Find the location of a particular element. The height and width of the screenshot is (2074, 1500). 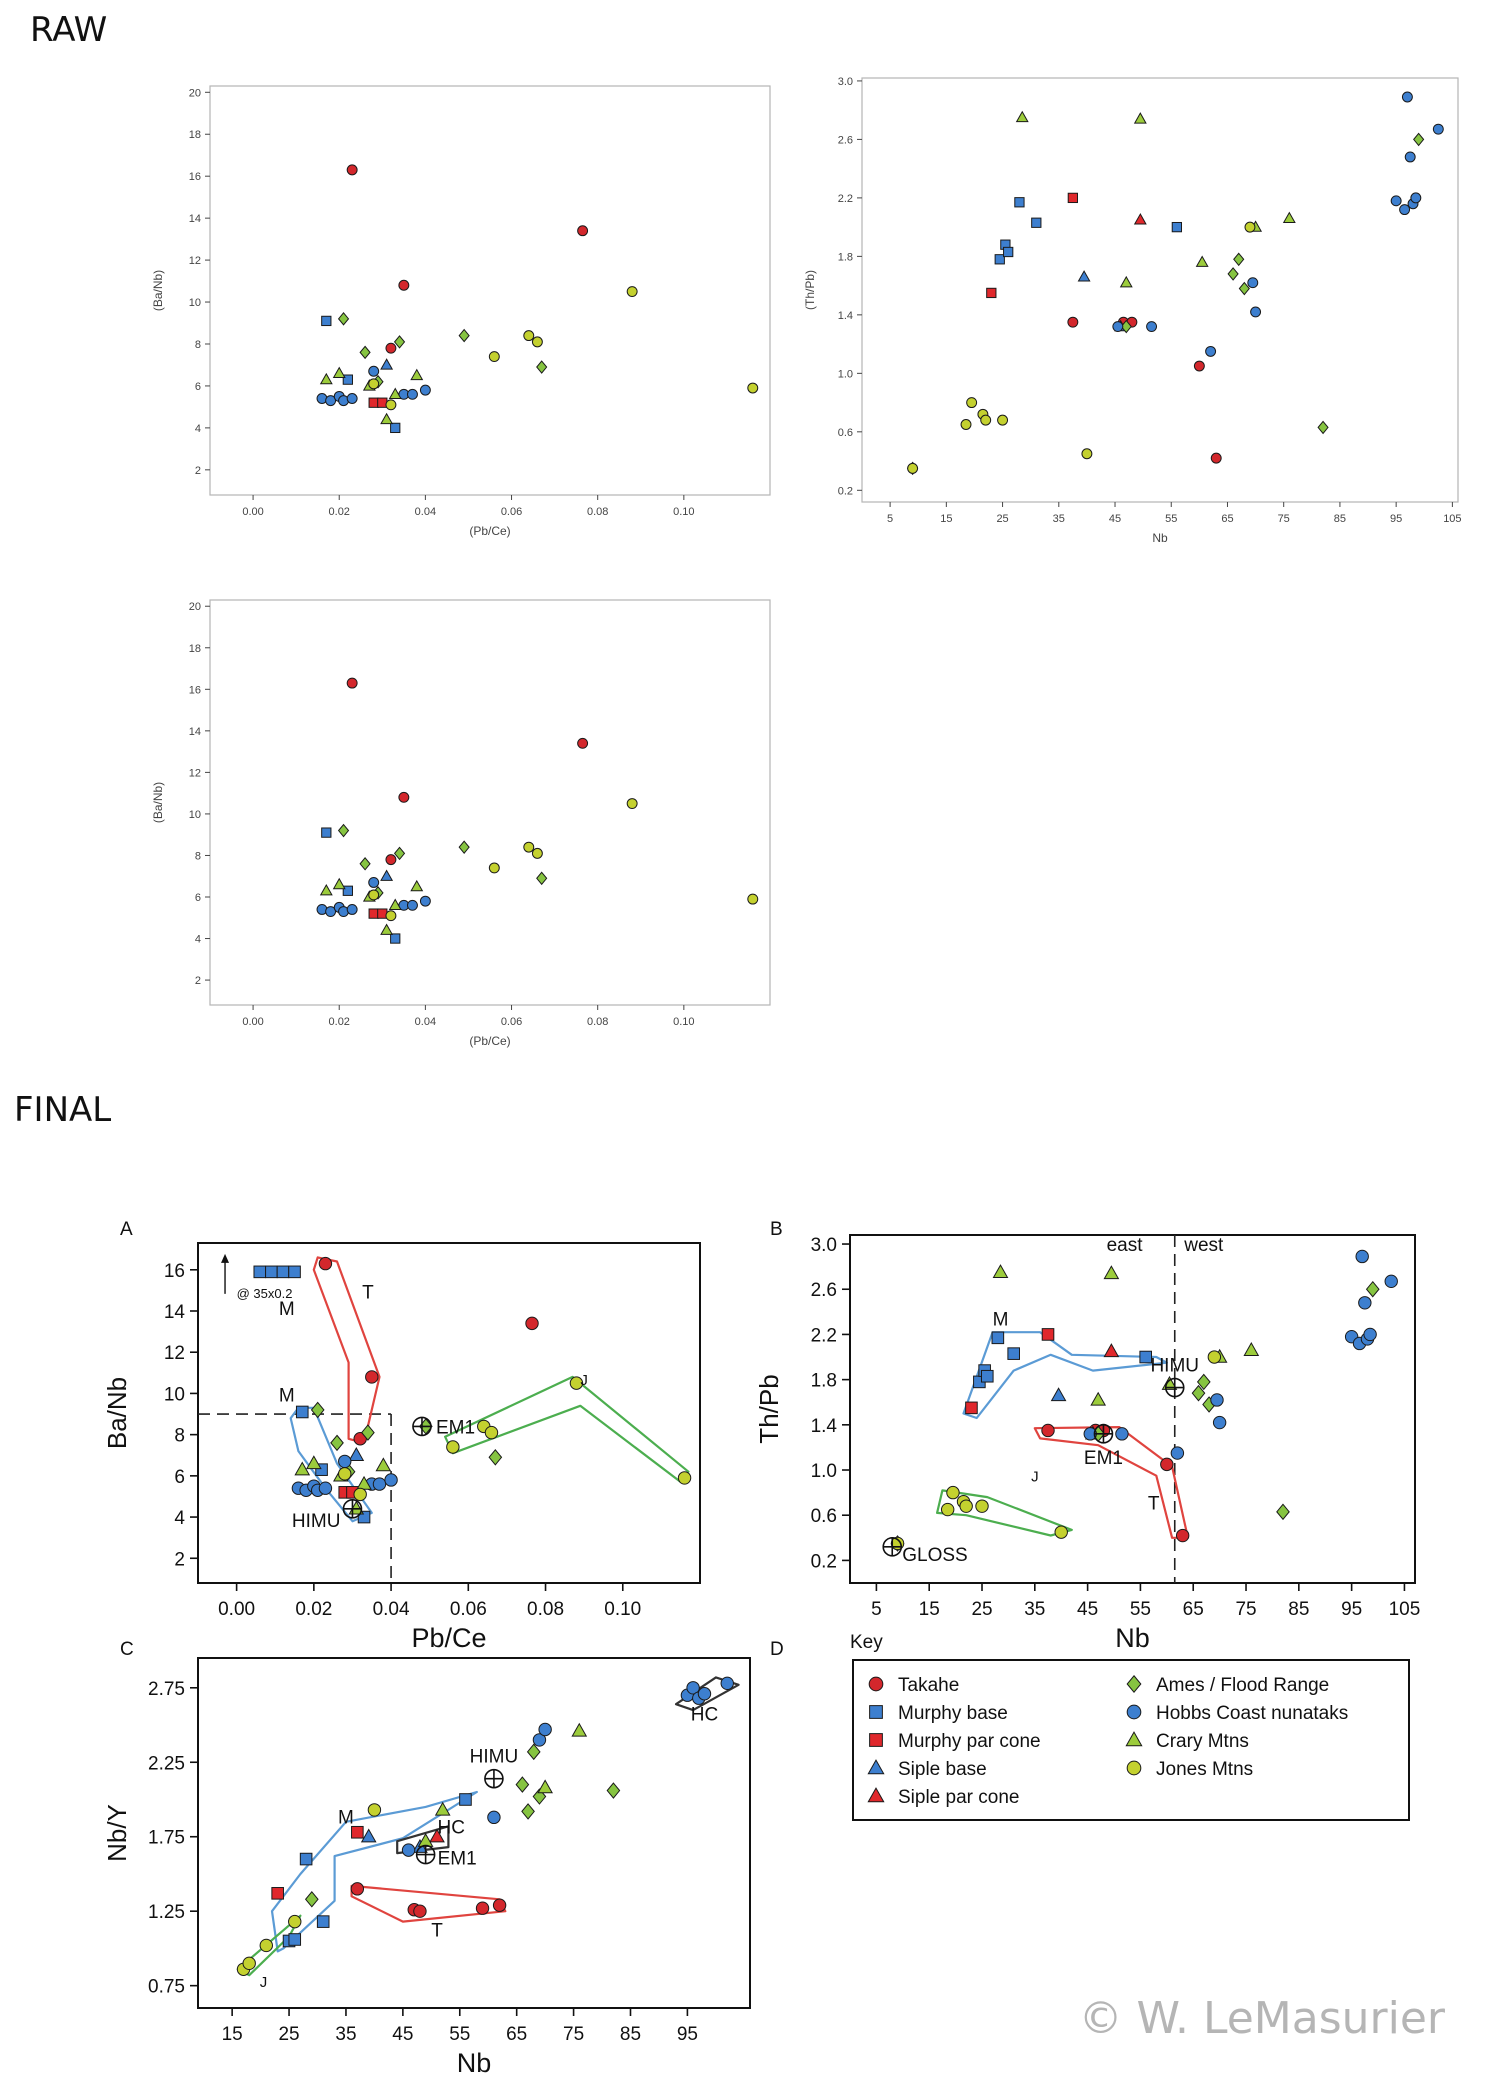

offscale-point is located at coordinates (283, 1272).